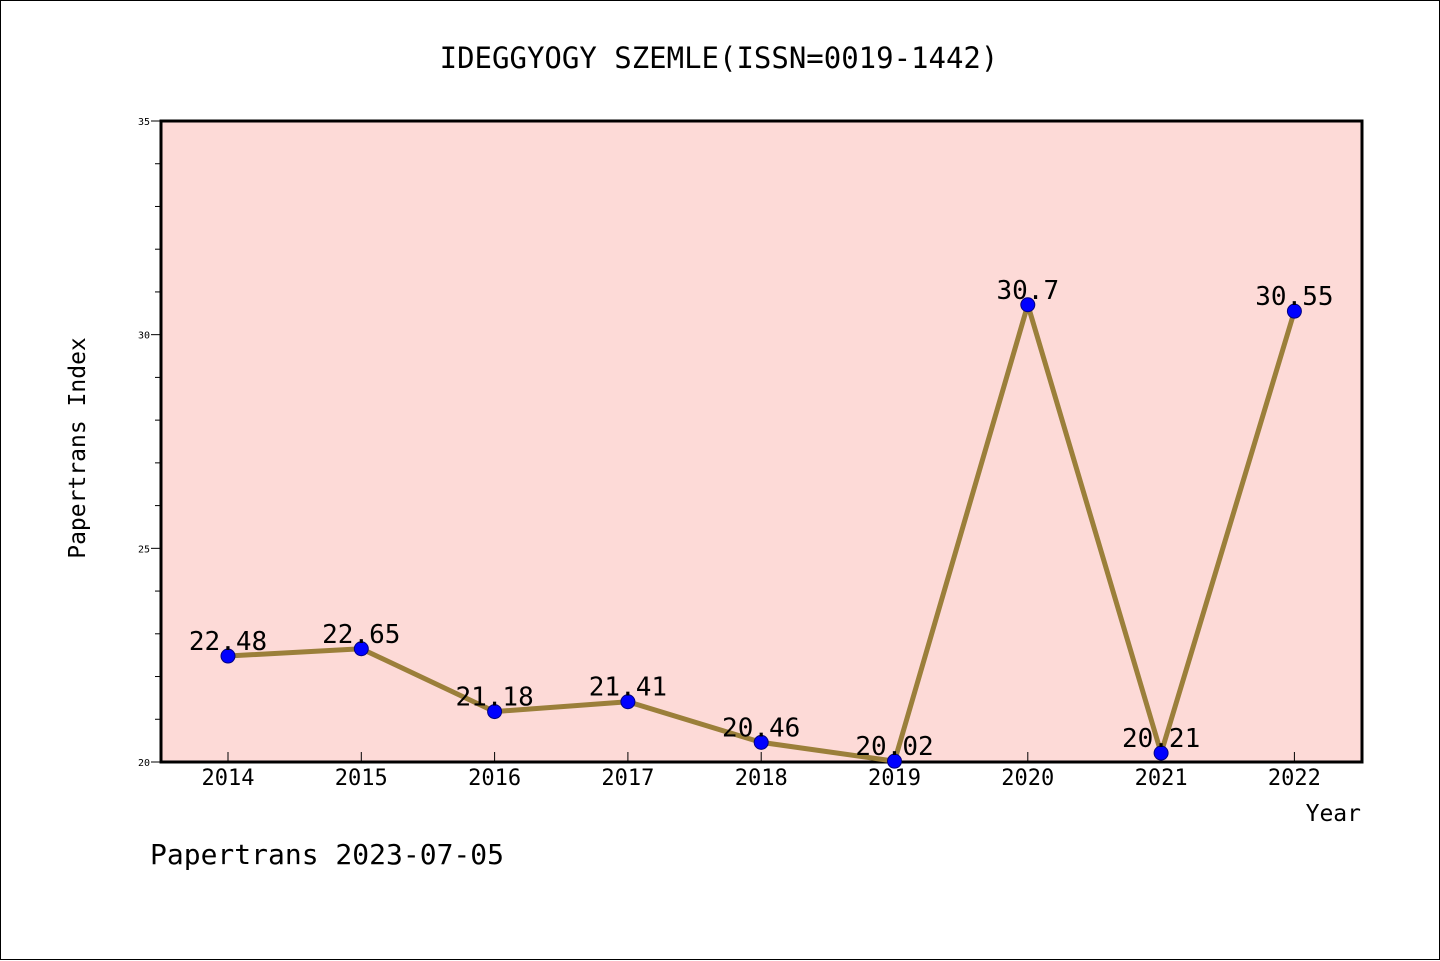  What do you see at coordinates (228, 642) in the screenshot?
I see `data-label: 22.48` at bounding box center [228, 642].